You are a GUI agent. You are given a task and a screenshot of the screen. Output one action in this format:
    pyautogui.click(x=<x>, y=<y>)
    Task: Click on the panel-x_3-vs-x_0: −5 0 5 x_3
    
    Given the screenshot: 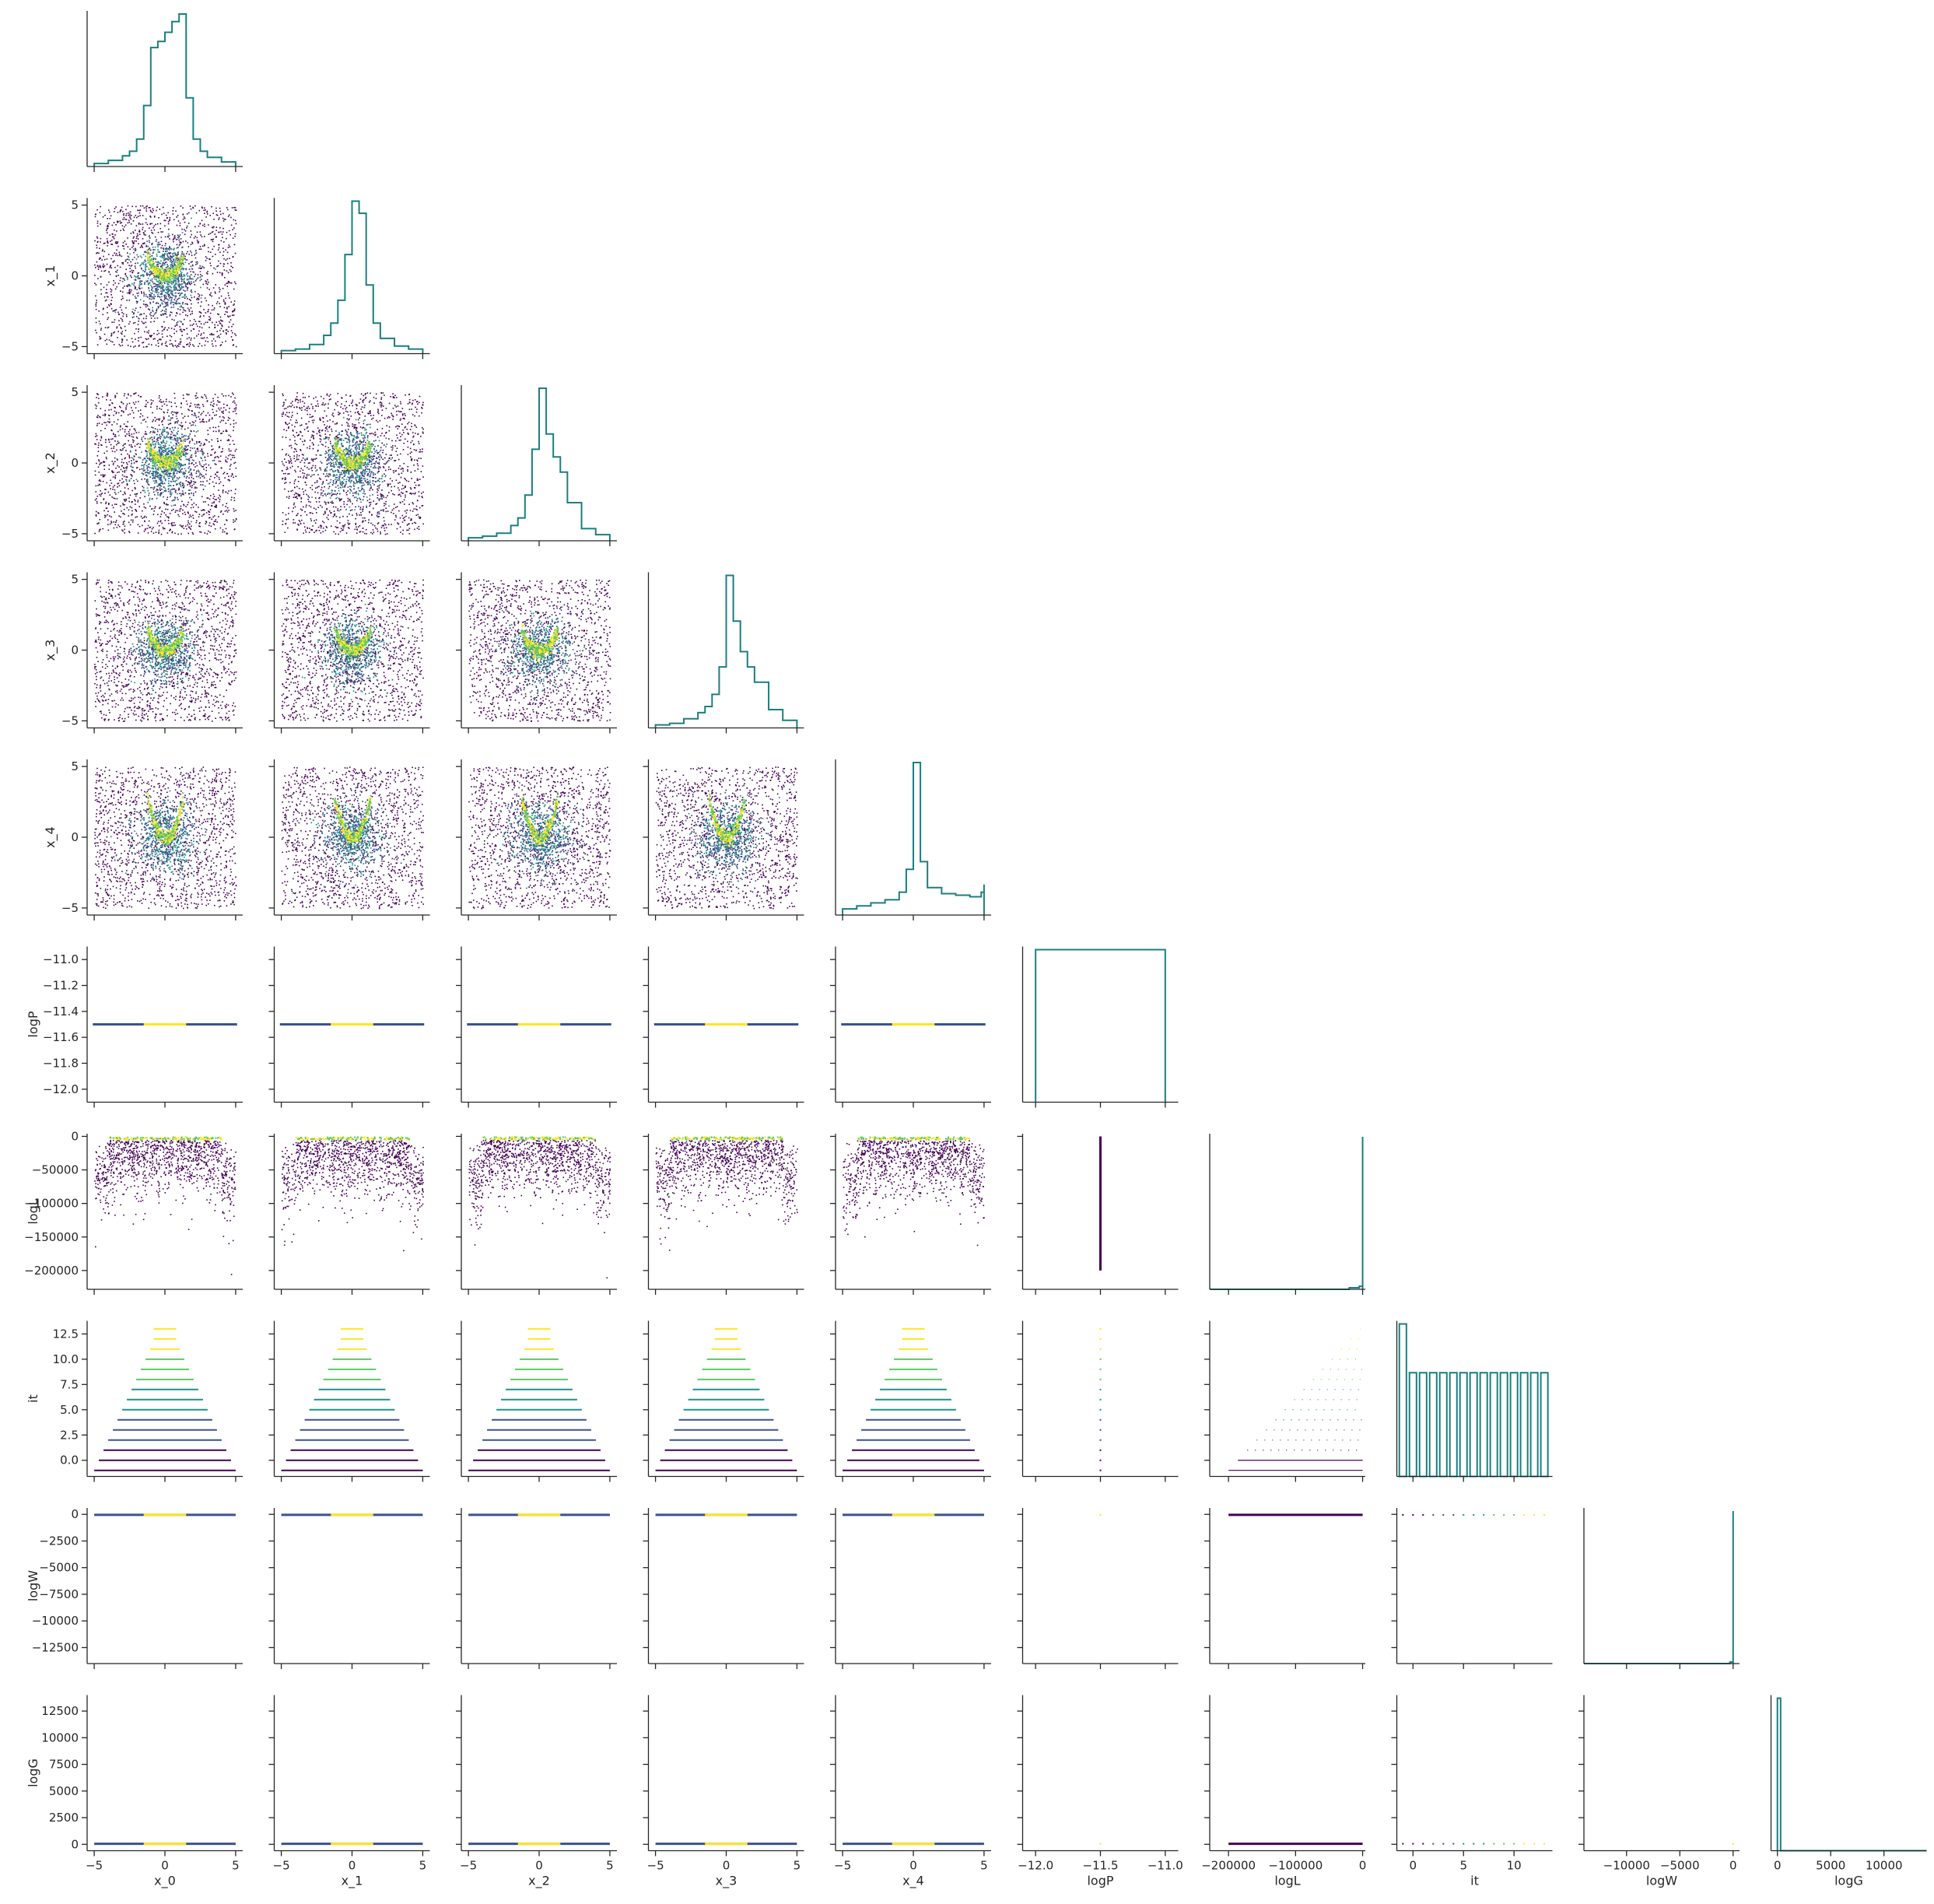 What is the action you would take?
    pyautogui.click(x=143, y=653)
    